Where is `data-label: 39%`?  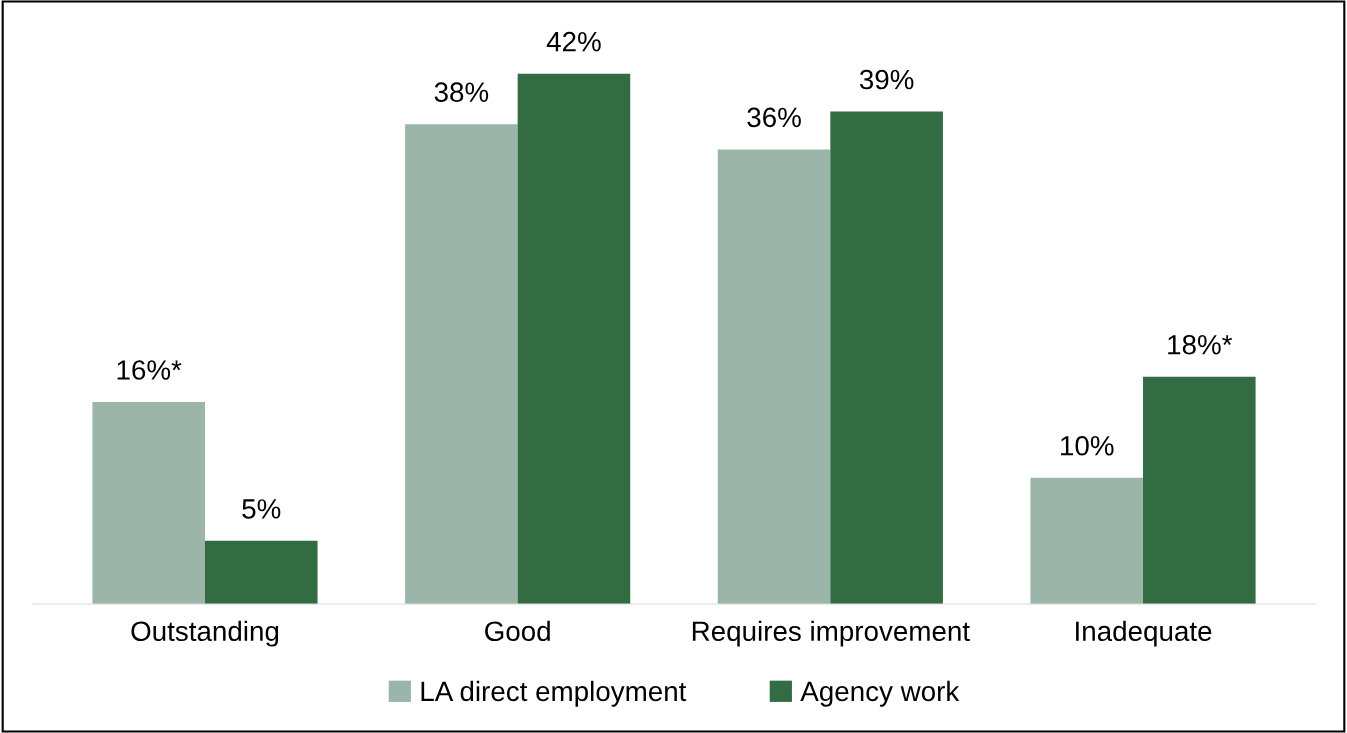
data-label: 39% is located at coordinates (886, 79).